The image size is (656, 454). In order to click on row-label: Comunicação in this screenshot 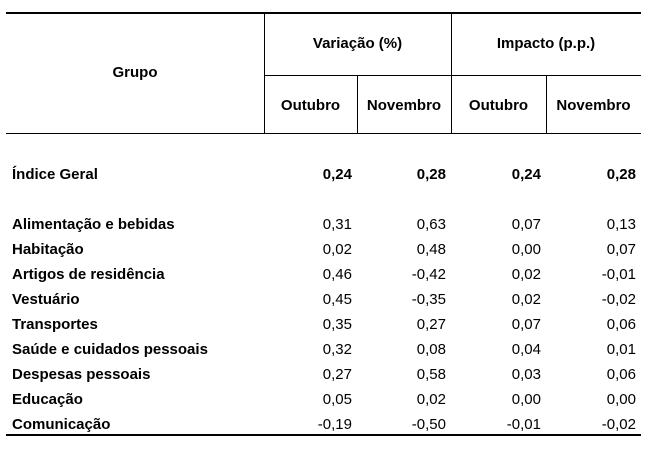, I will do `click(61, 424)`.